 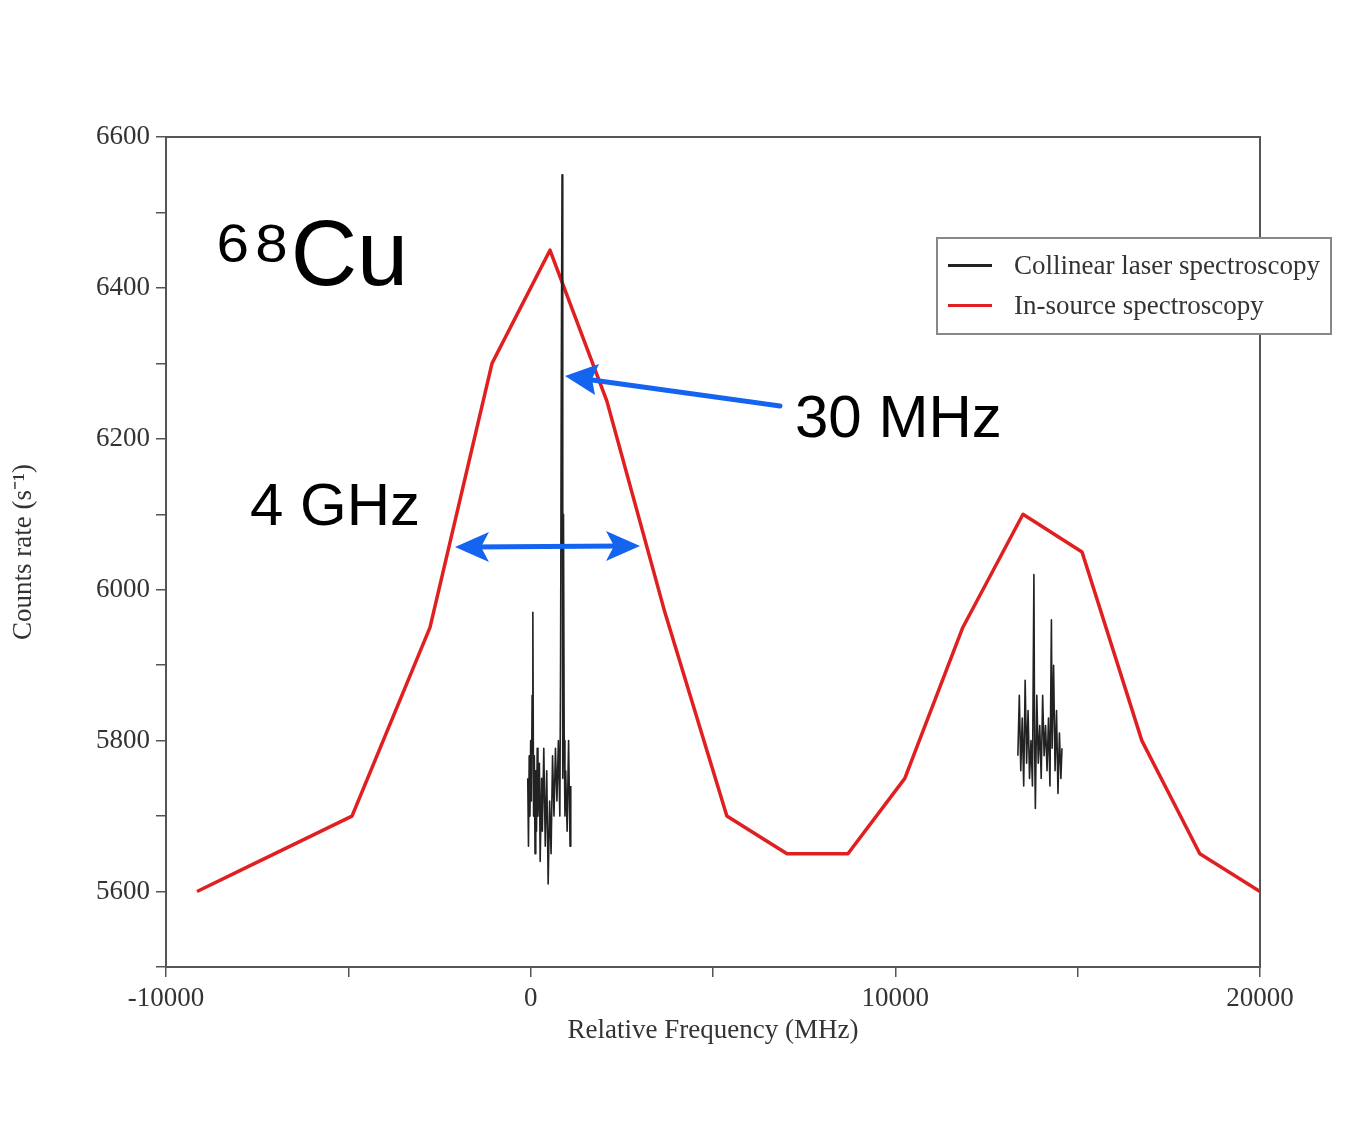 What do you see at coordinates (530, 997) in the screenshot?
I see `x-tick-label: 0` at bounding box center [530, 997].